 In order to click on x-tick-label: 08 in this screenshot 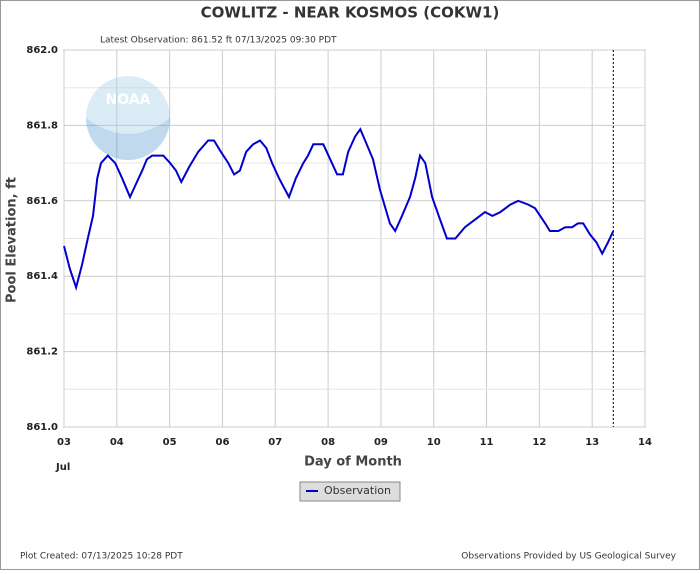, I will do `click(328, 442)`.